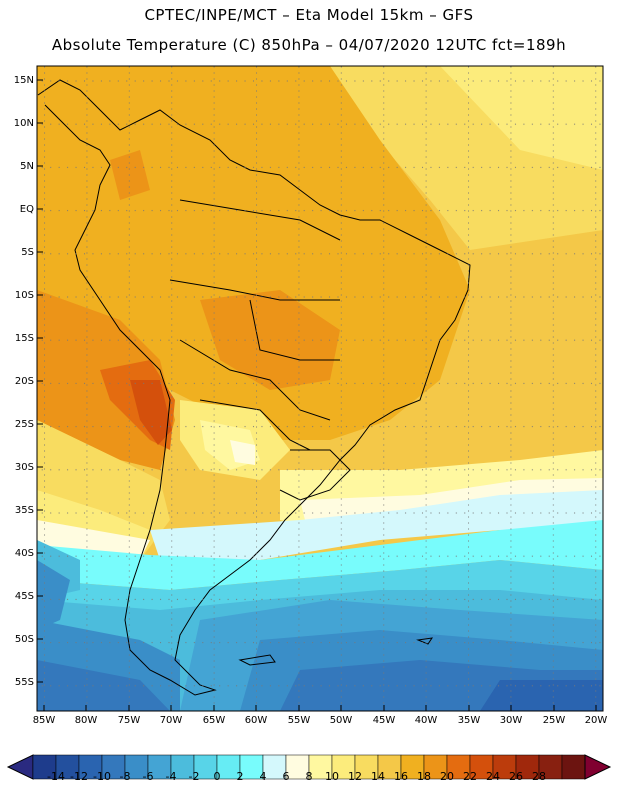  What do you see at coordinates (56, 776) in the screenshot?
I see `colorbar-tick-label: -14` at bounding box center [56, 776].